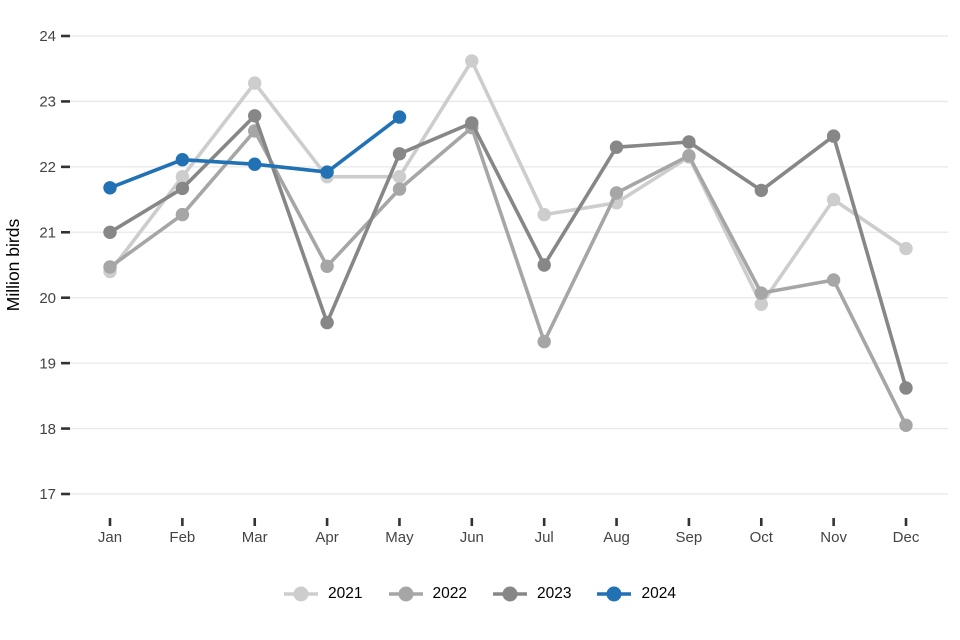 This screenshot has height=640, width=960. Describe the element at coordinates (616, 537) in the screenshot. I see `x-tick-label: Aug` at that location.